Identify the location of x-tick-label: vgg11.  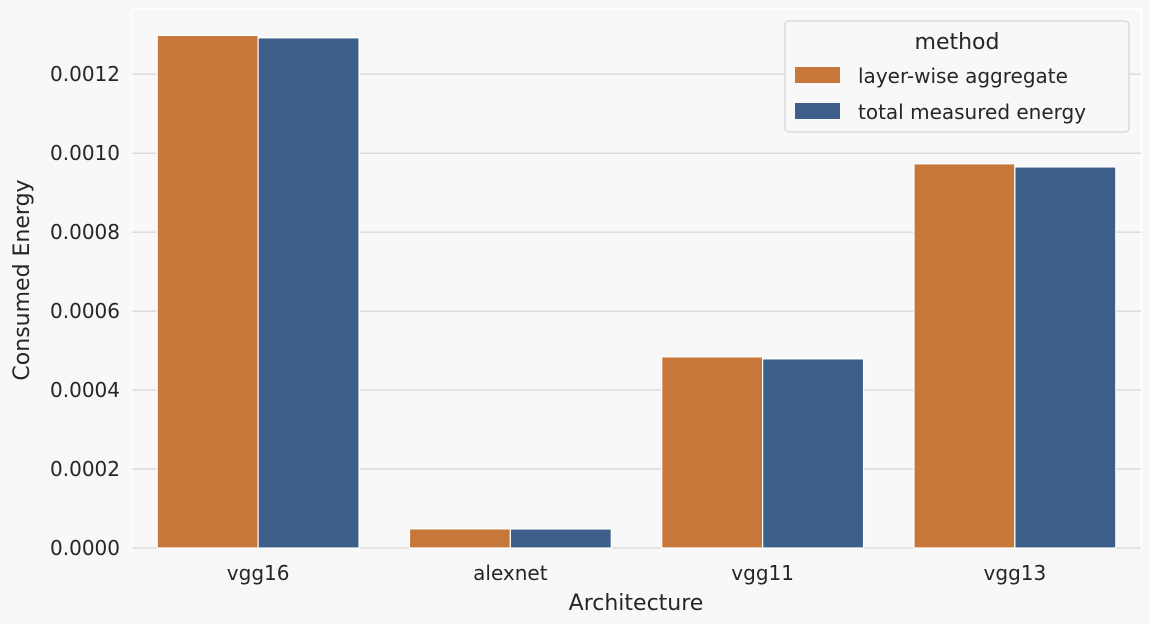
(762, 573).